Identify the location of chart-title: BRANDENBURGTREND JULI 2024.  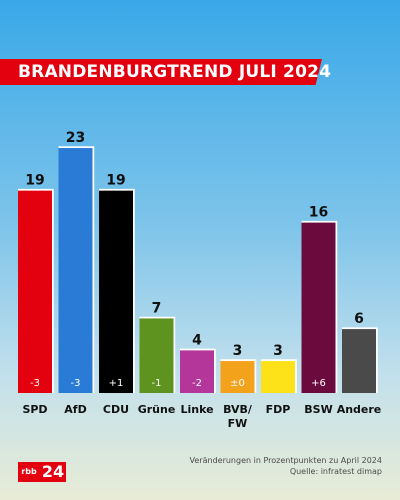
(175, 72).